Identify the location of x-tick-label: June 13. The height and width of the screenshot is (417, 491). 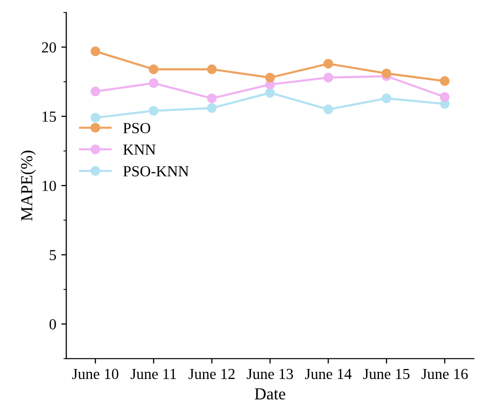
(270, 374).